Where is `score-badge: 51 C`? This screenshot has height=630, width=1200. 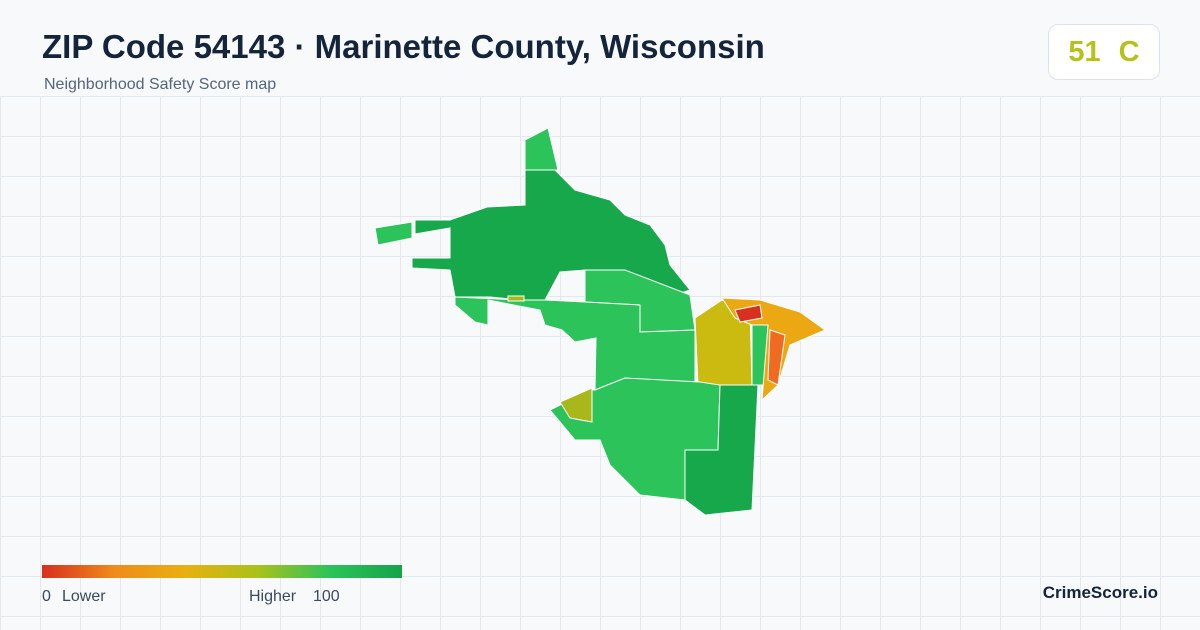 score-badge: 51 C is located at coordinates (1104, 52).